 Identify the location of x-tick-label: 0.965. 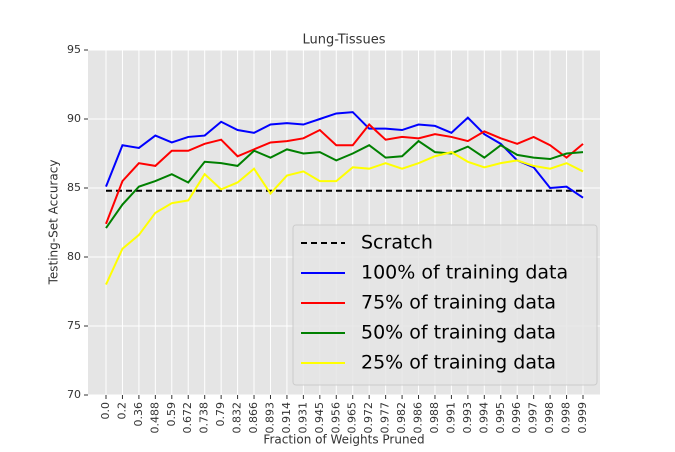
(352, 418).